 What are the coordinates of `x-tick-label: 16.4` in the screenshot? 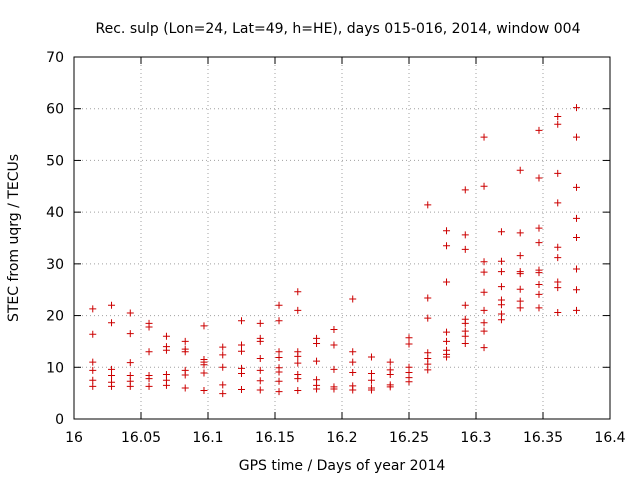 It's located at (609, 438).